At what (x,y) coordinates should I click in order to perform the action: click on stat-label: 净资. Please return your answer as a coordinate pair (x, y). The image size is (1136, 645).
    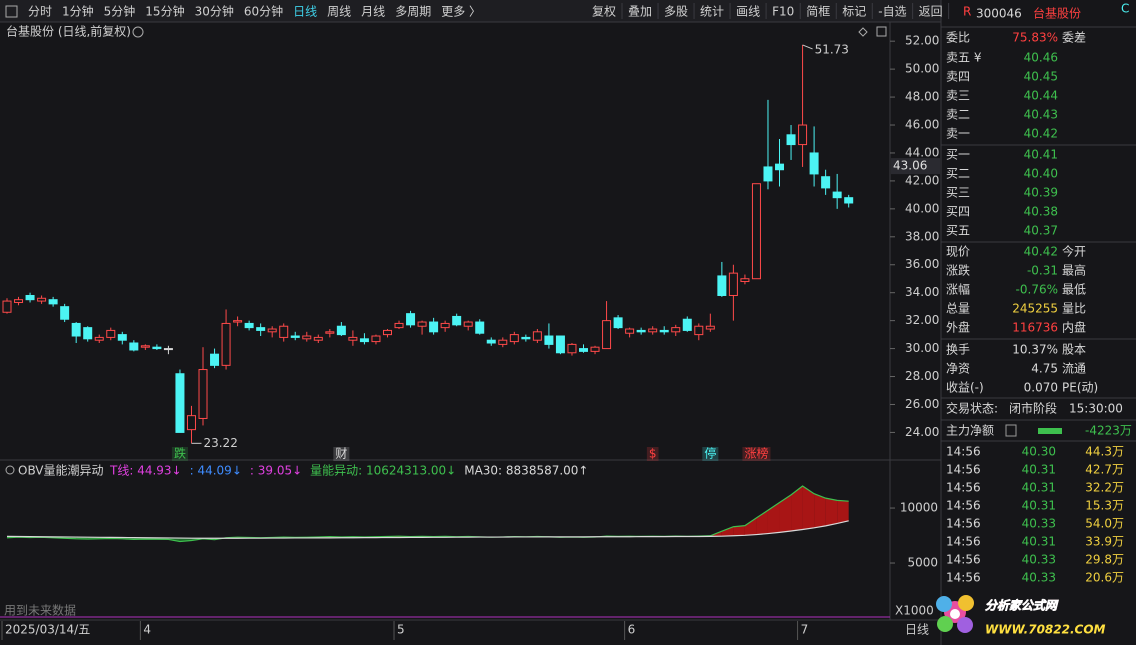
    Looking at the image, I should click on (958, 369).